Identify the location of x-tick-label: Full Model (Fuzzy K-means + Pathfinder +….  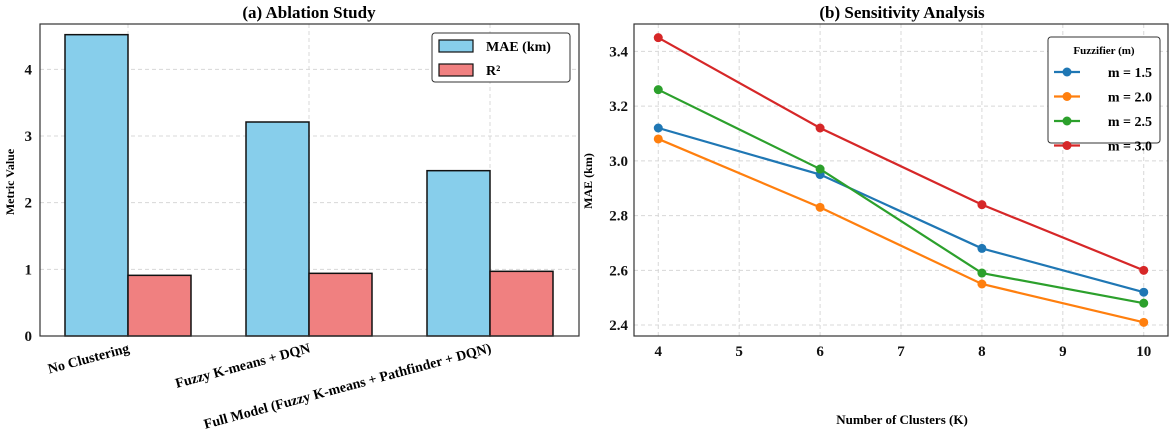
(347, 386).